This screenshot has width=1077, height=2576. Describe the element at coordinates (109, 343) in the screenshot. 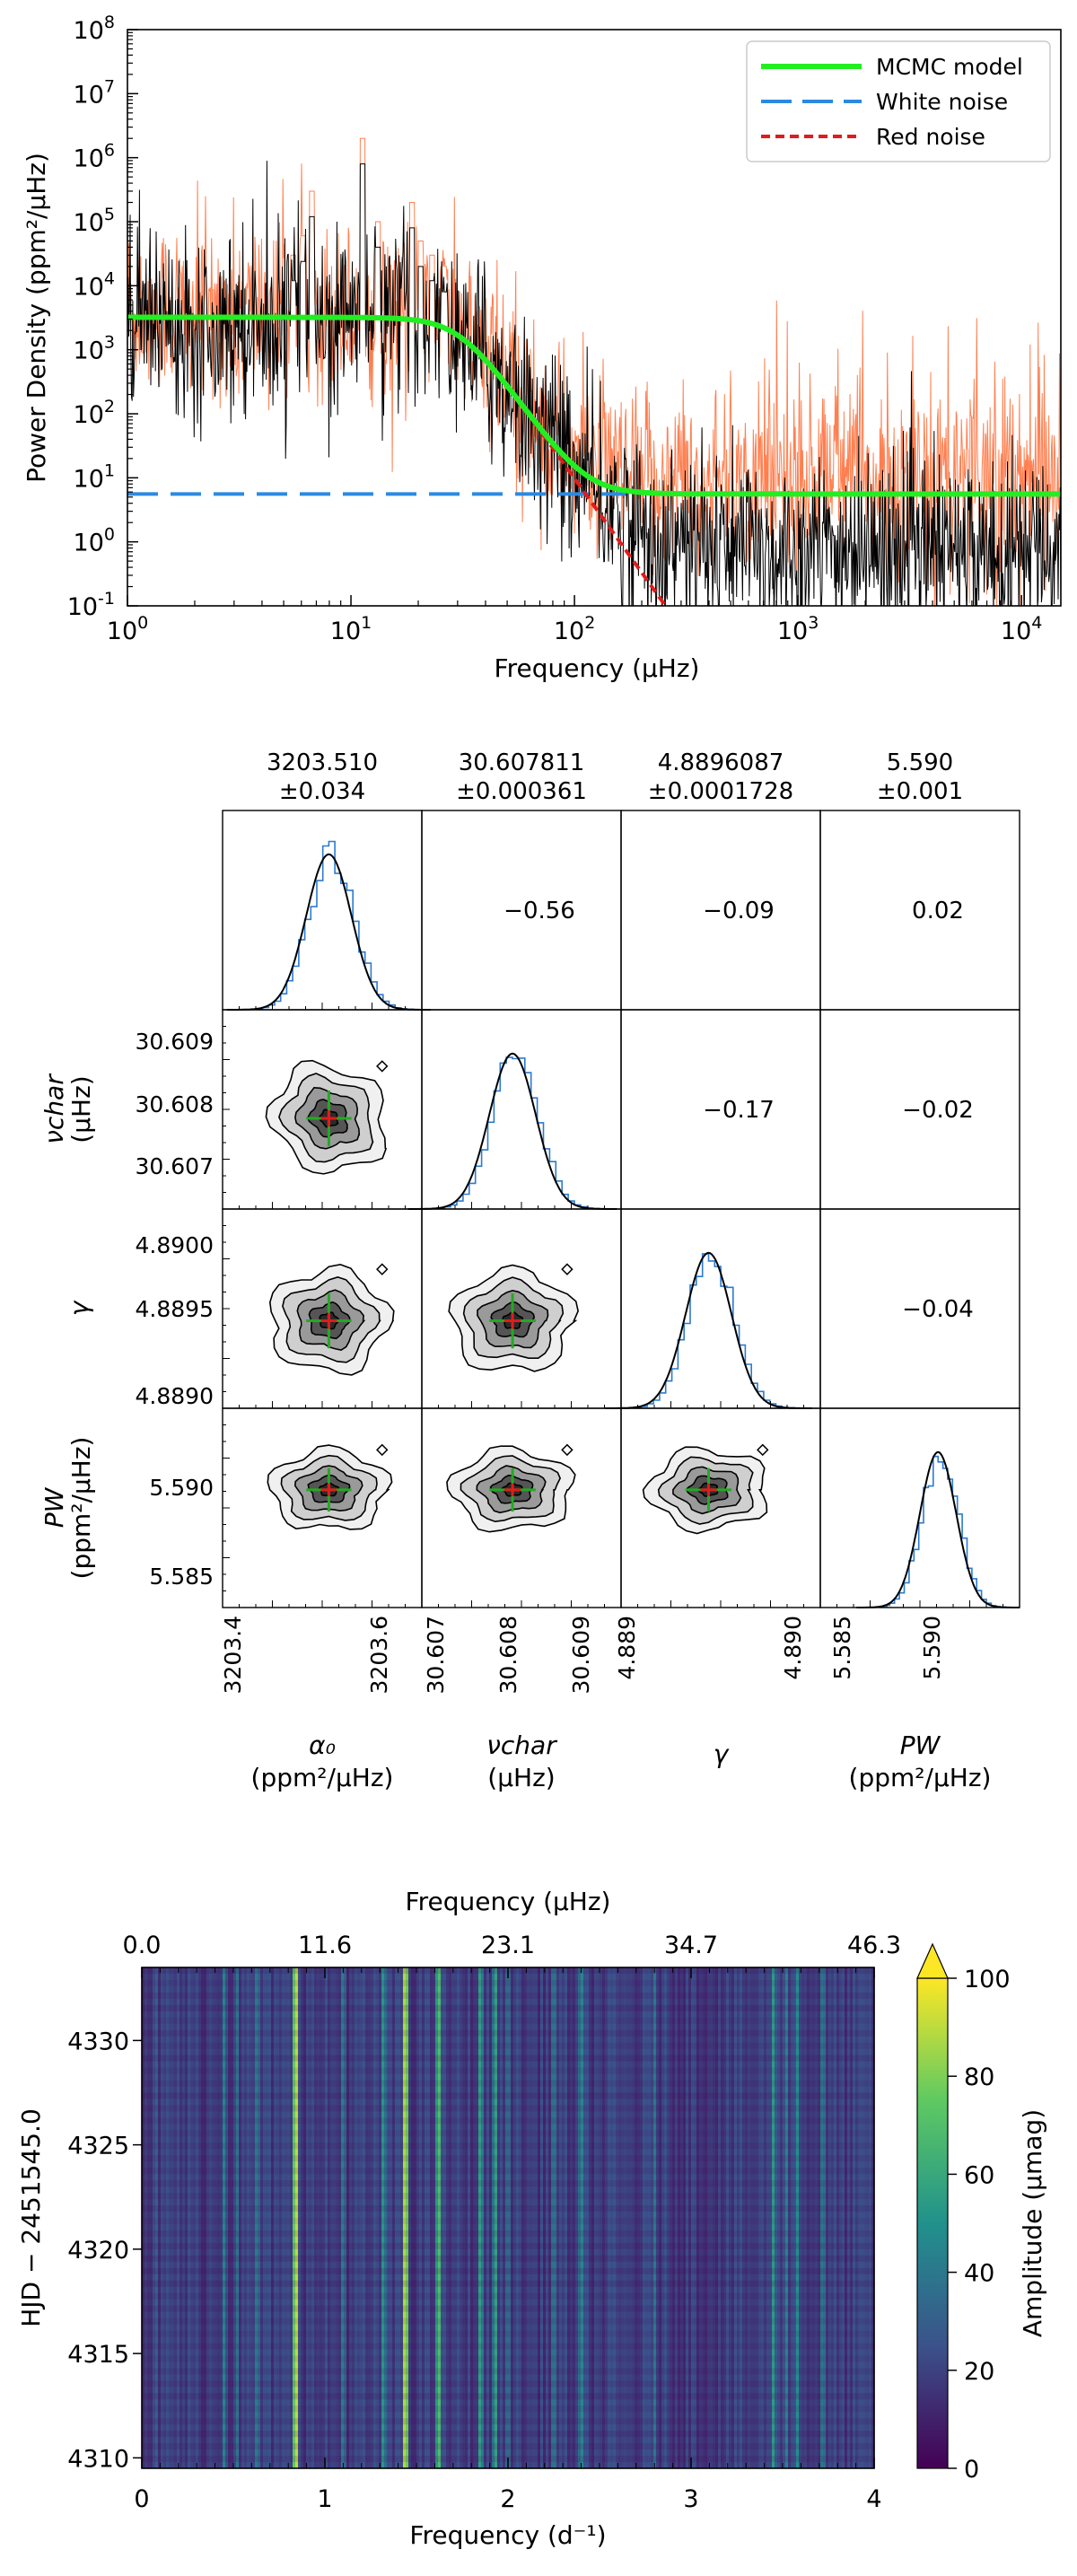

I see `y-tick-exponent: 3` at that location.